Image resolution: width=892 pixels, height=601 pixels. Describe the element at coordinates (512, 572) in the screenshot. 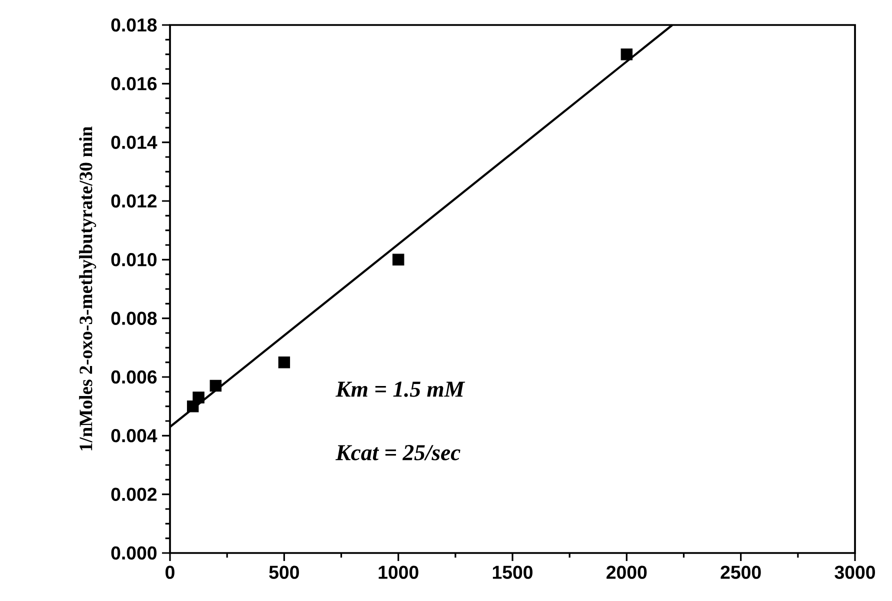

I see `x-tick-label: 1500` at that location.